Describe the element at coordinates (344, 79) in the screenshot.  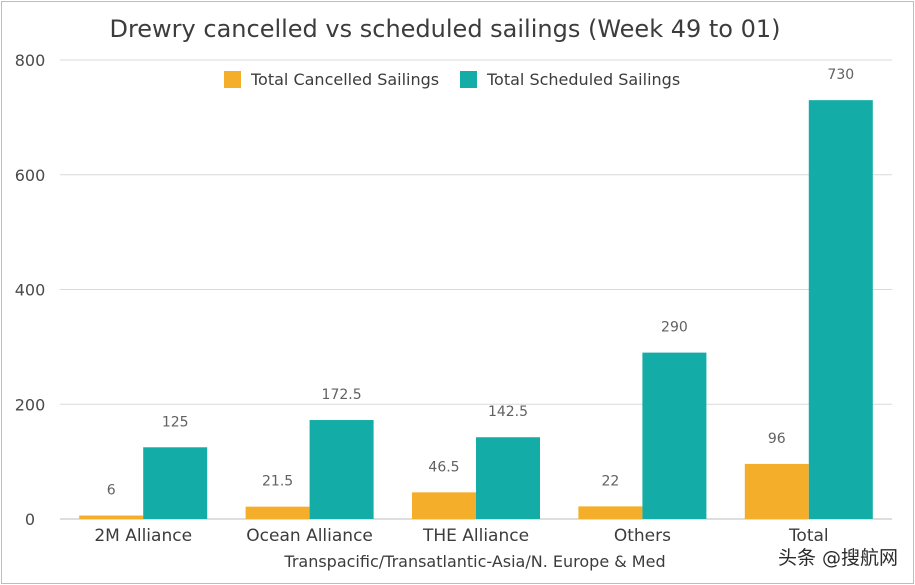
I see `legend-label-cancelled: Total Cancelled Sailings` at that location.